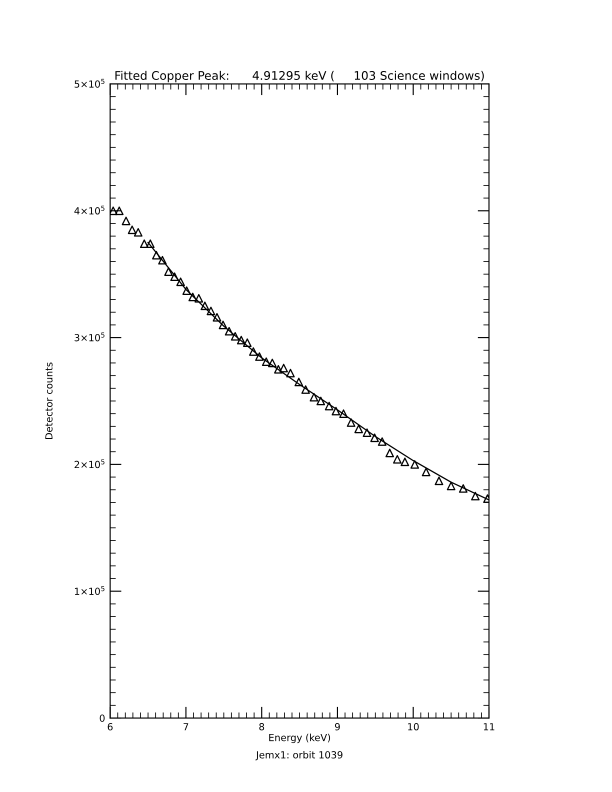 Image resolution: width=612 pixels, height=792 pixels. I want to click on x-tick-label: 7, so click(186, 726).